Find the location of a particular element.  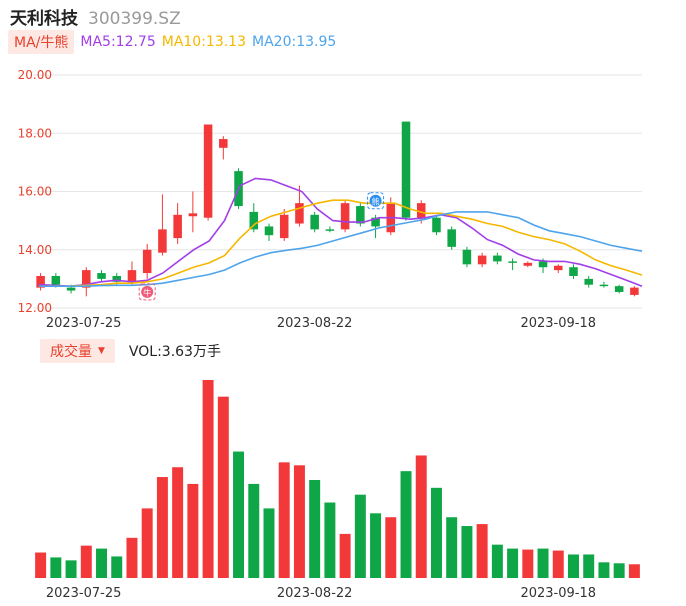

bull-signal-icon is located at coordinates (147, 291).